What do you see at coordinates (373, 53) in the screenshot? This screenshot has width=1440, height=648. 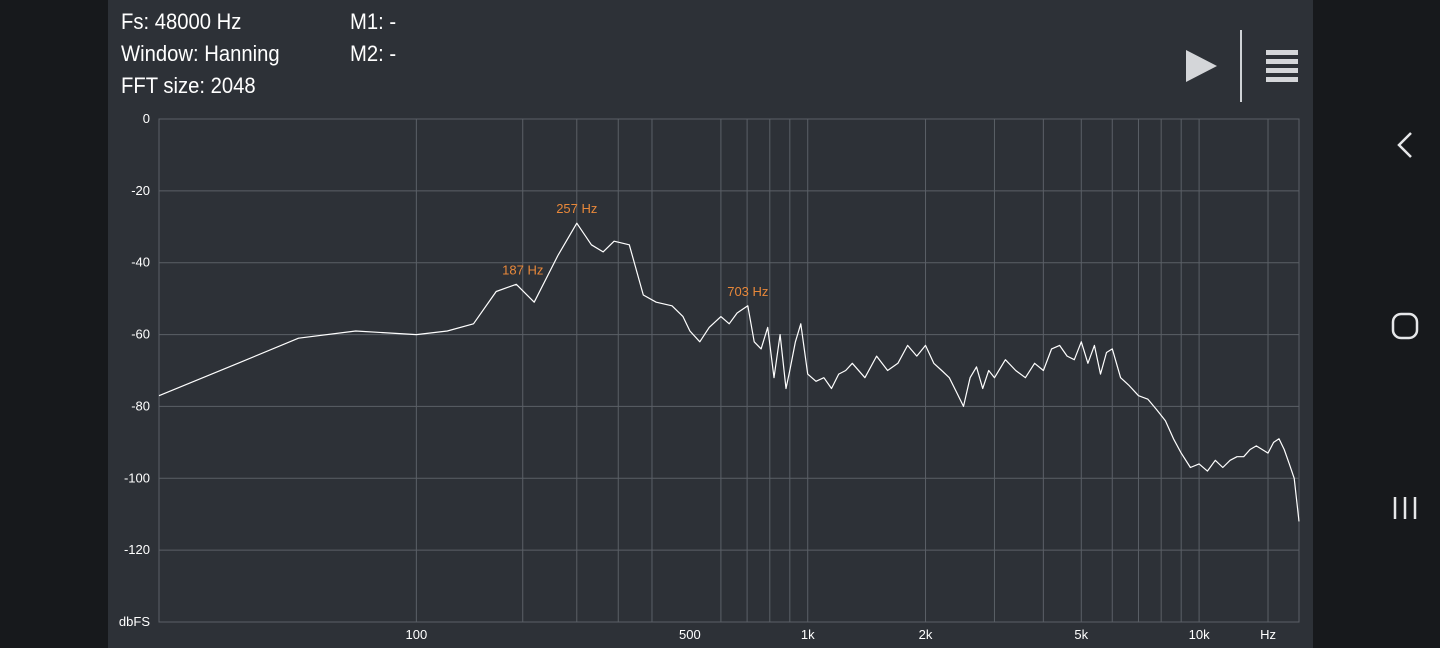 I see `marker-2-label: M2: -` at bounding box center [373, 53].